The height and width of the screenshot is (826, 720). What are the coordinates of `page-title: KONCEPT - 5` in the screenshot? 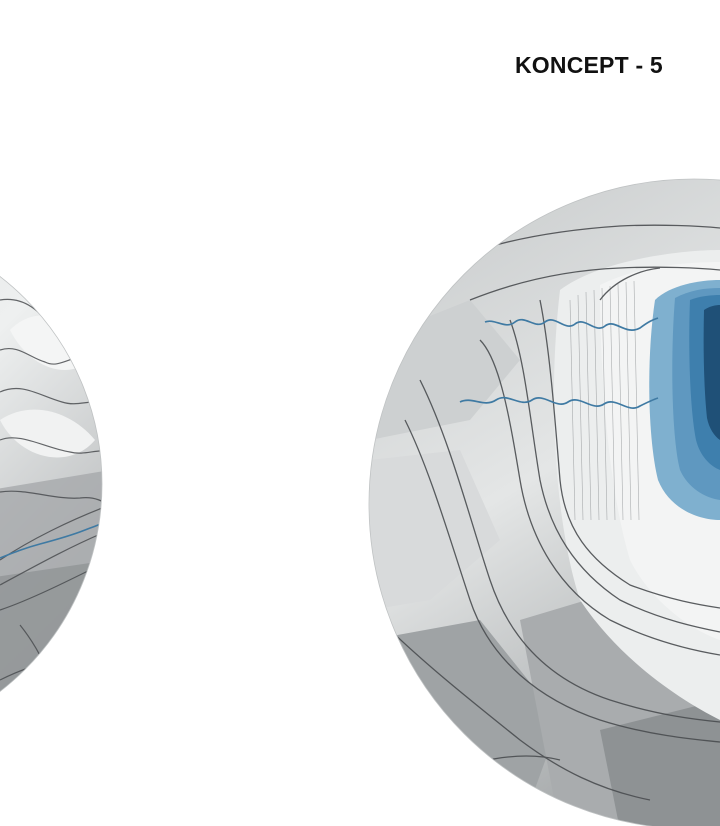 It's located at (589, 65).